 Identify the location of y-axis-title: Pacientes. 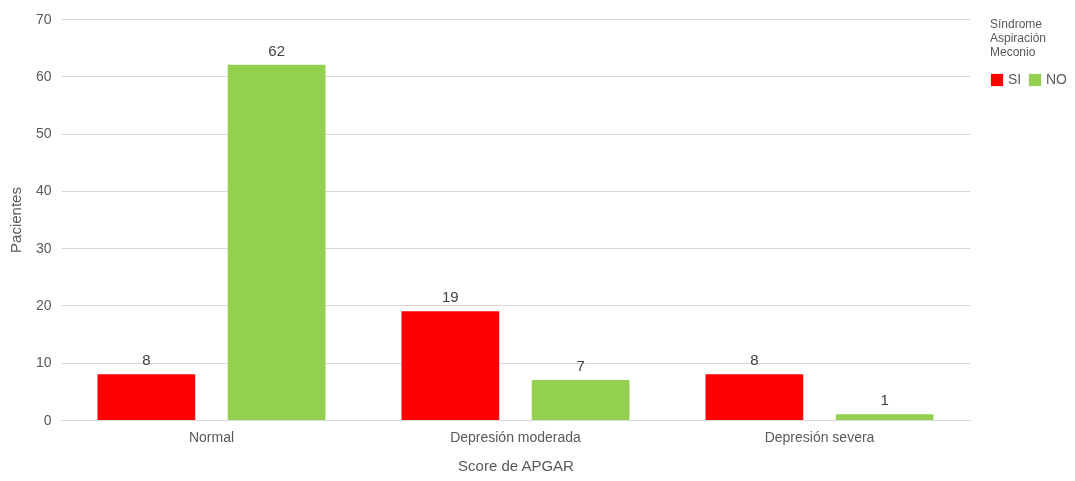
(15, 220).